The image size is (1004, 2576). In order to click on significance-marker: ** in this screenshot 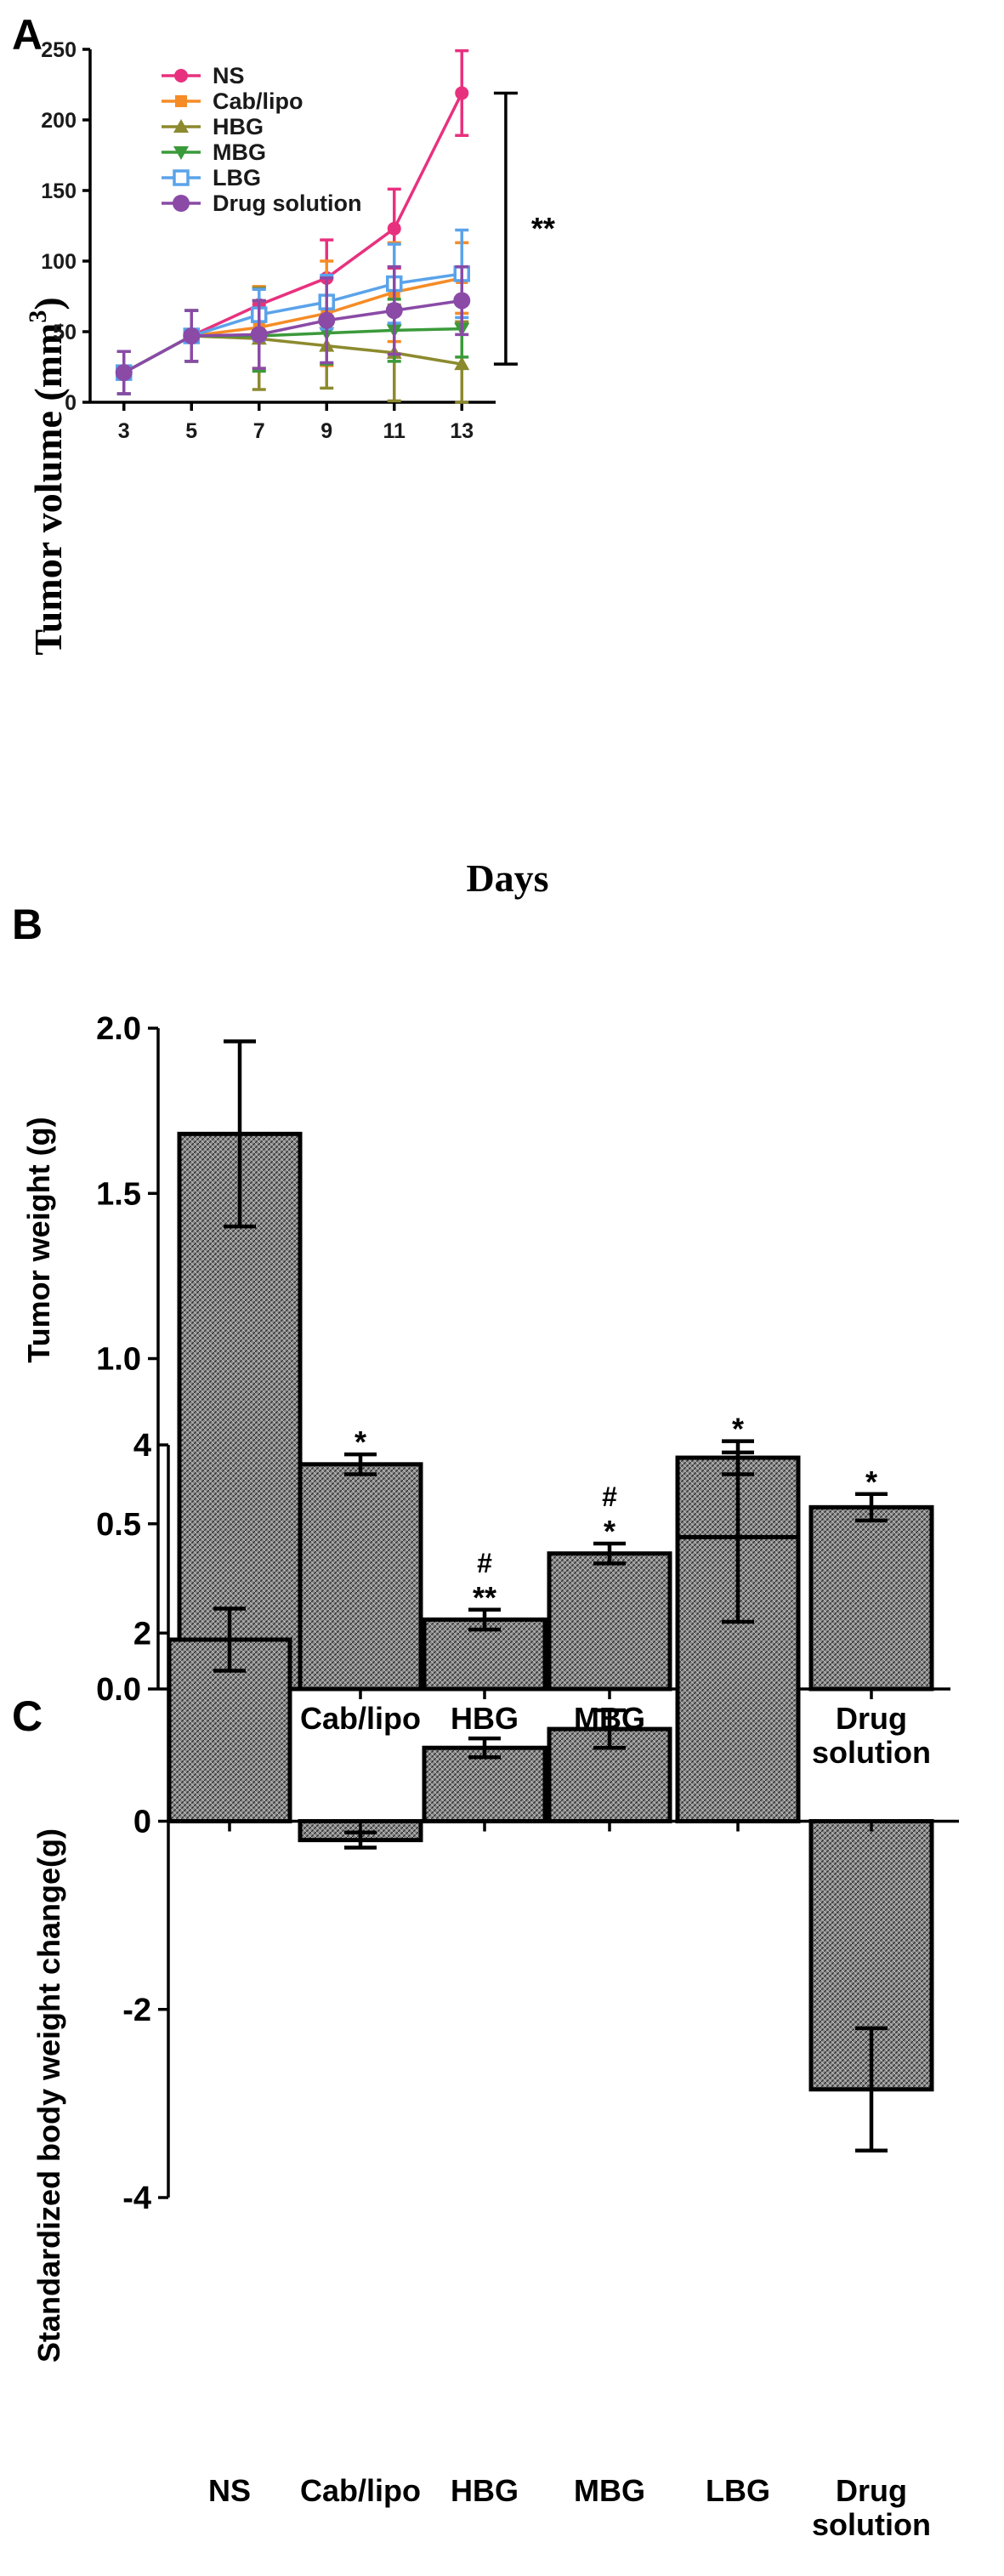, I will do `click(484, 1597)`.